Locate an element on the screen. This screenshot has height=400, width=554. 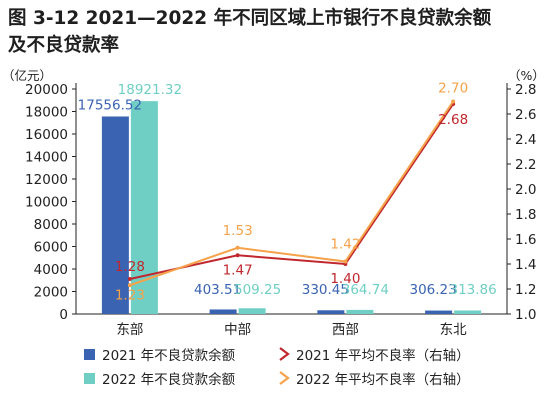
category-label-1: 东部 is located at coordinates (129, 330).